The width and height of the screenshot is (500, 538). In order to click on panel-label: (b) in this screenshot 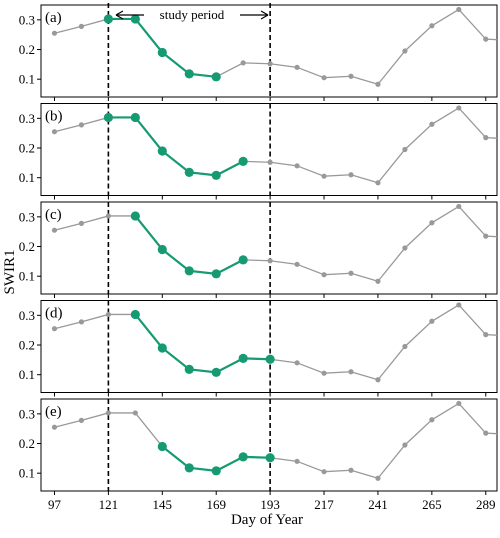, I will do `click(54, 117)`.